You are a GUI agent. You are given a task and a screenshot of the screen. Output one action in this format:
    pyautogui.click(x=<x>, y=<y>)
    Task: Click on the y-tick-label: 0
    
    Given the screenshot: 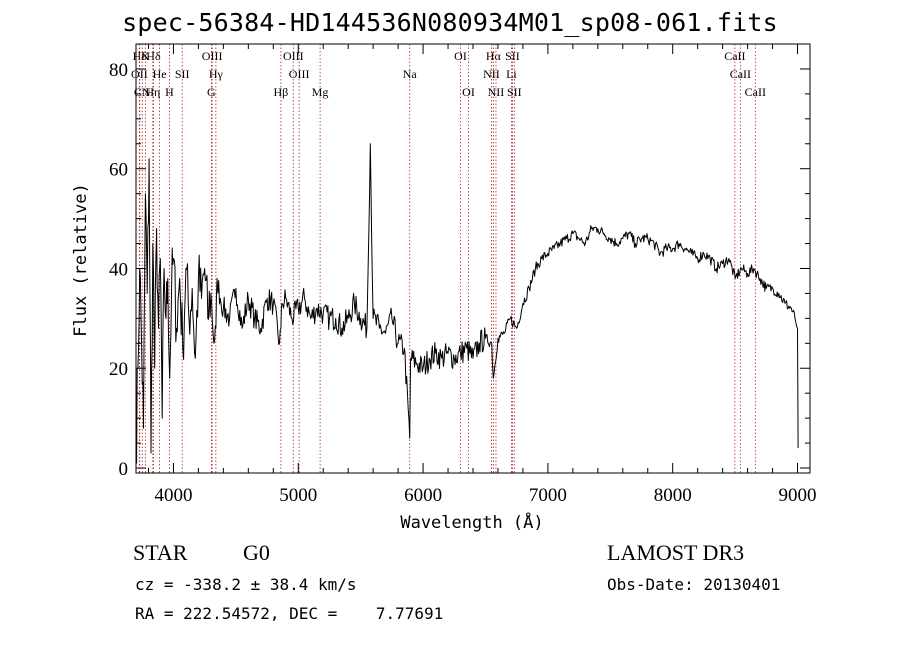 What is the action you would take?
    pyautogui.click(x=124, y=469)
    